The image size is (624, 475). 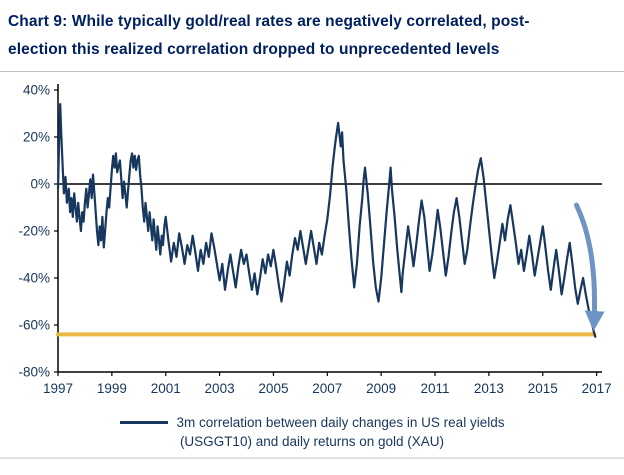 I want to click on x-axis-label: 2007, so click(x=327, y=388).